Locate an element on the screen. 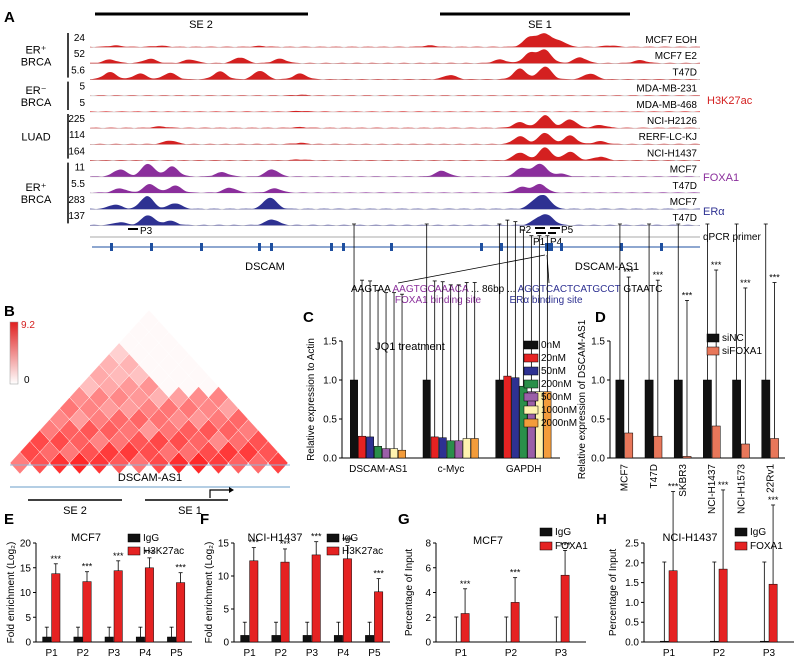  sequence-callout-left is located at coordinates (471, 269).